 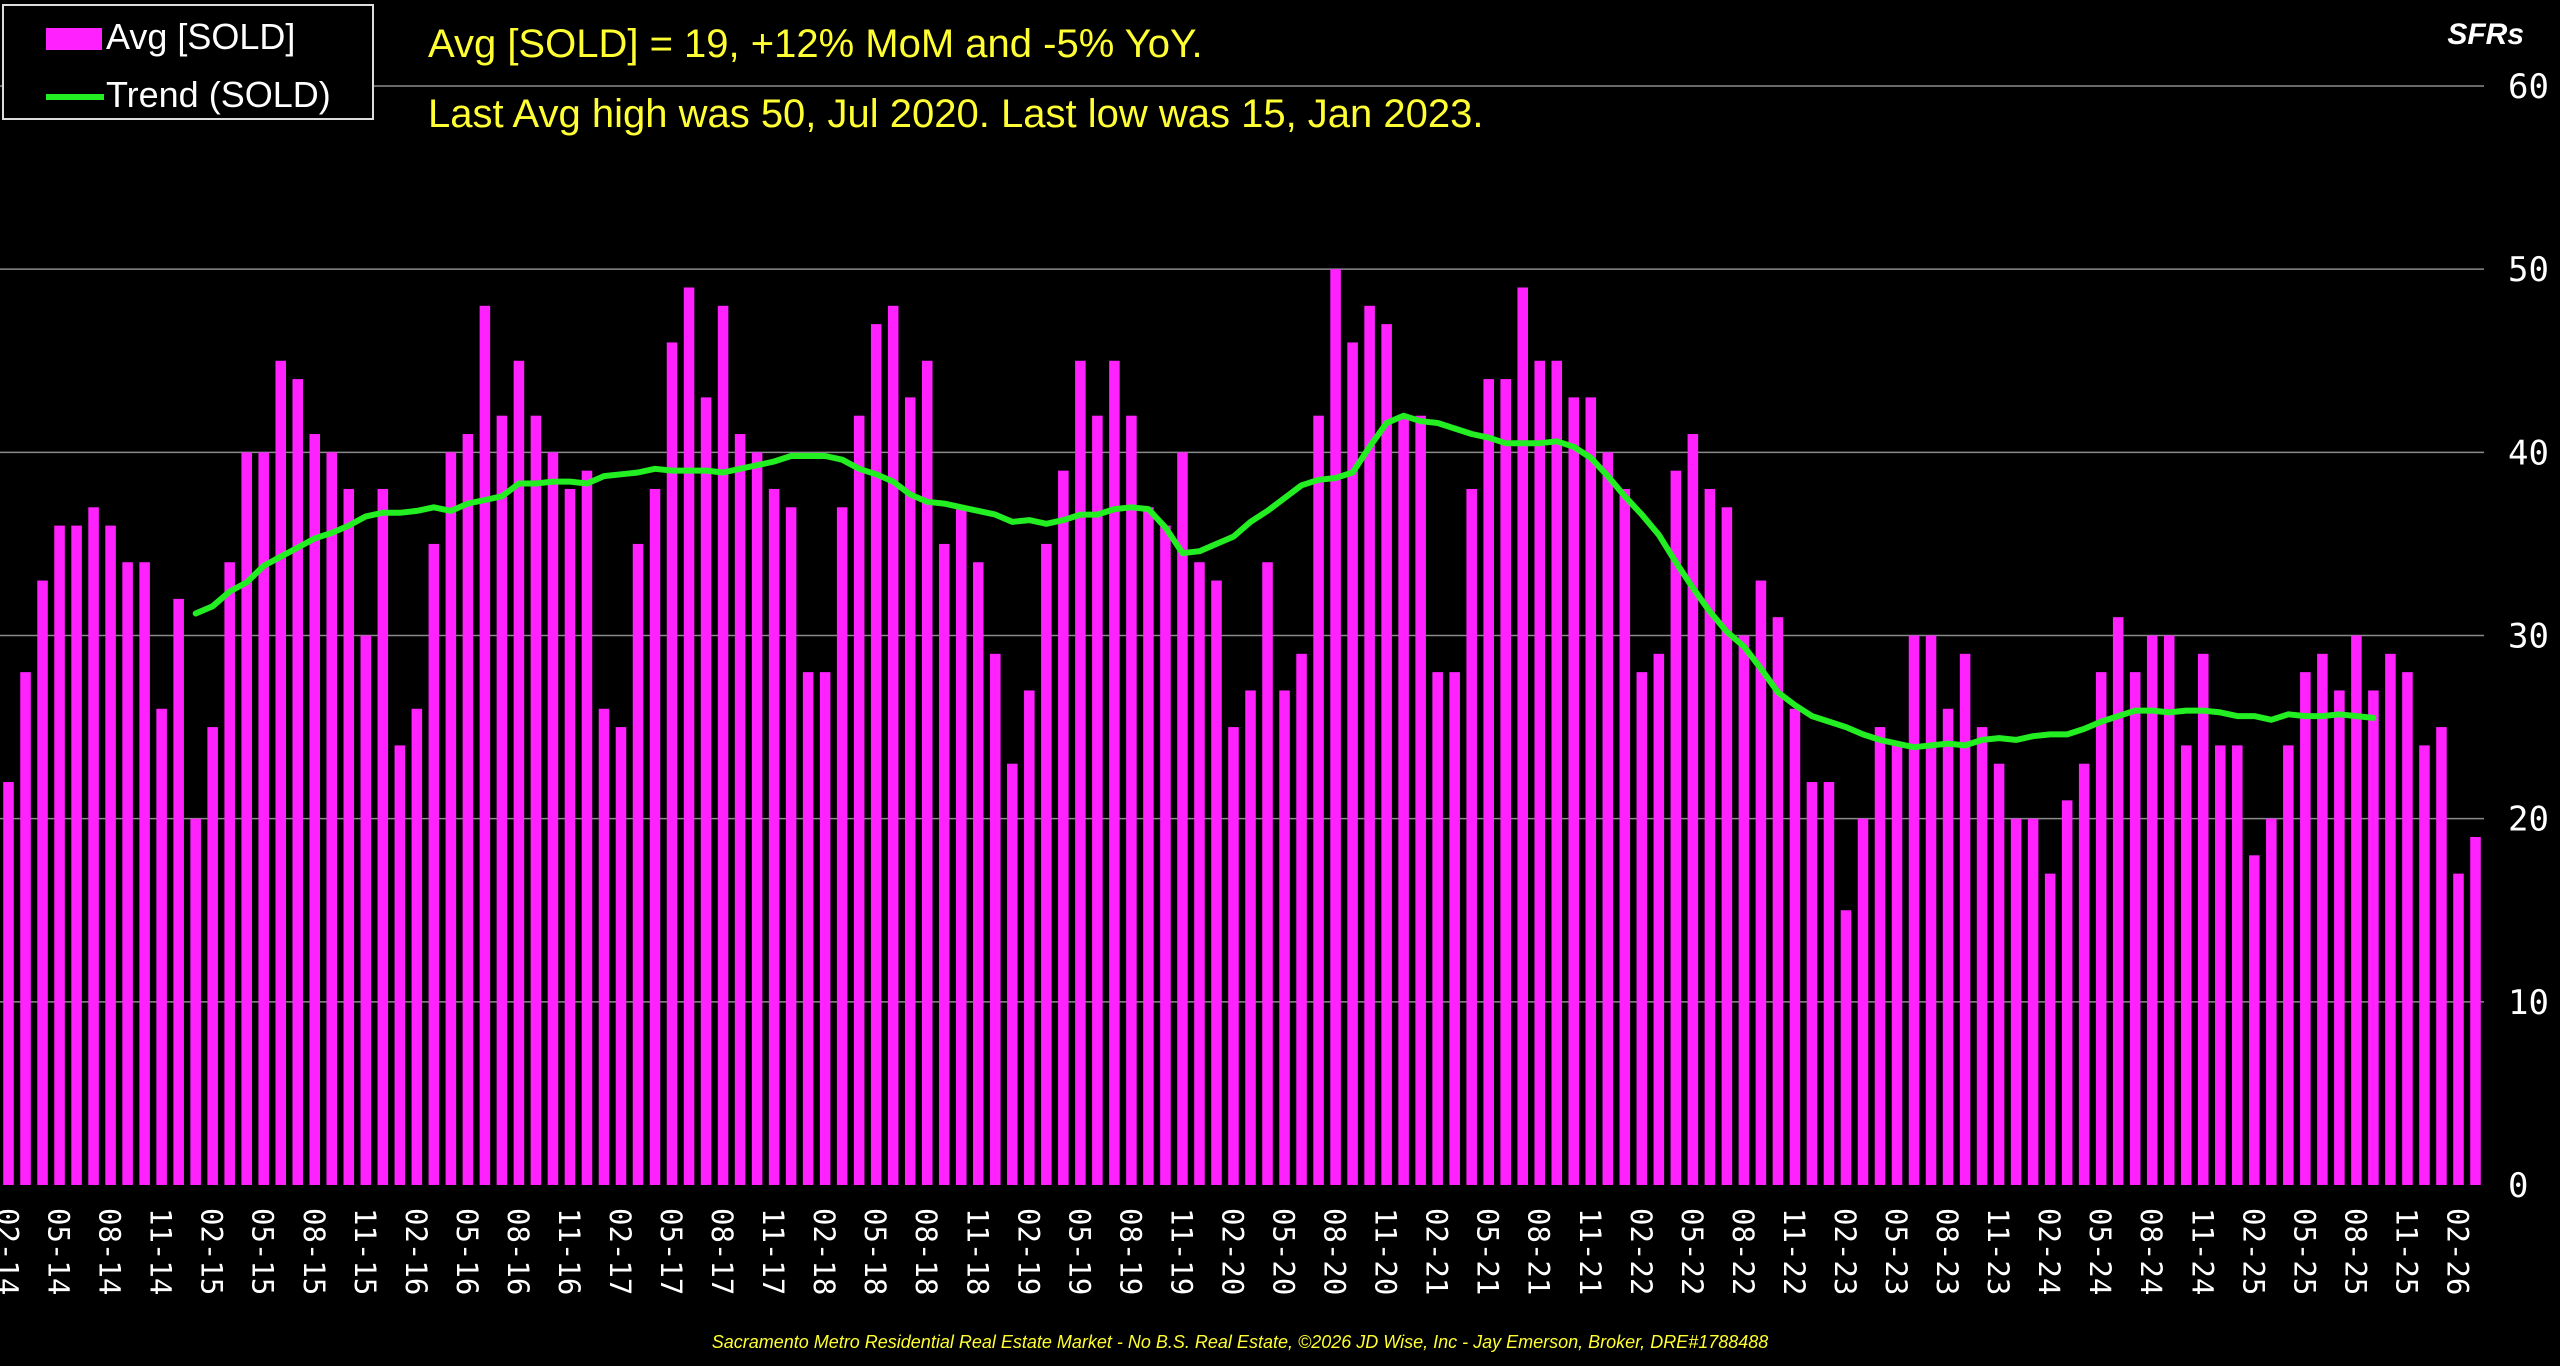 What do you see at coordinates (2518, 1186) in the screenshot?
I see `y-tick-label: 0` at bounding box center [2518, 1186].